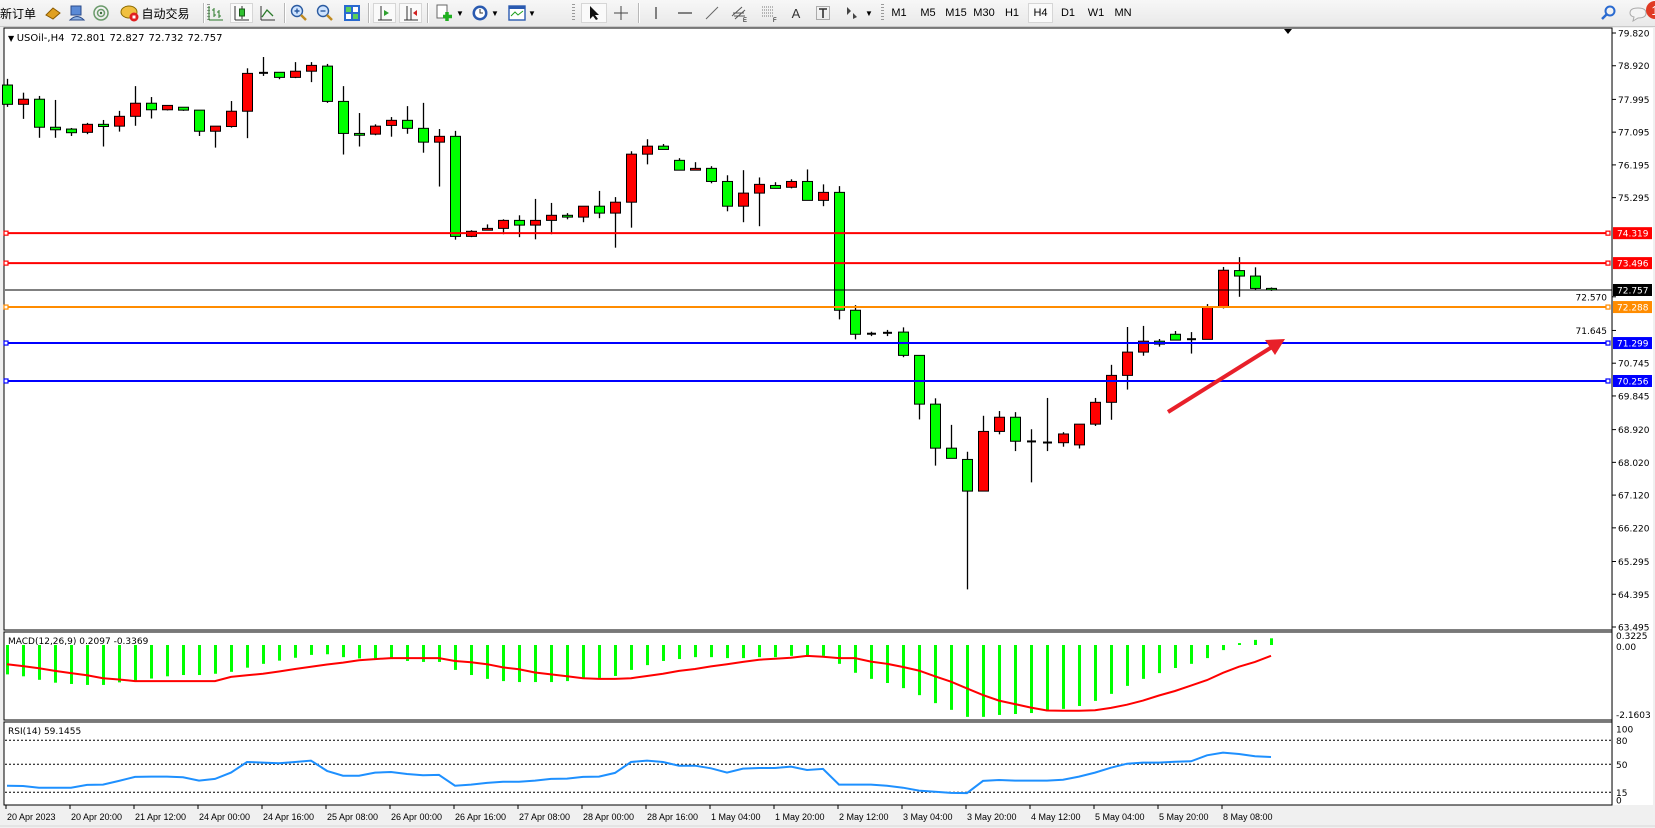 The width and height of the screenshot is (1655, 828). What do you see at coordinates (101, 13) in the screenshot?
I see `signals-icon` at bounding box center [101, 13].